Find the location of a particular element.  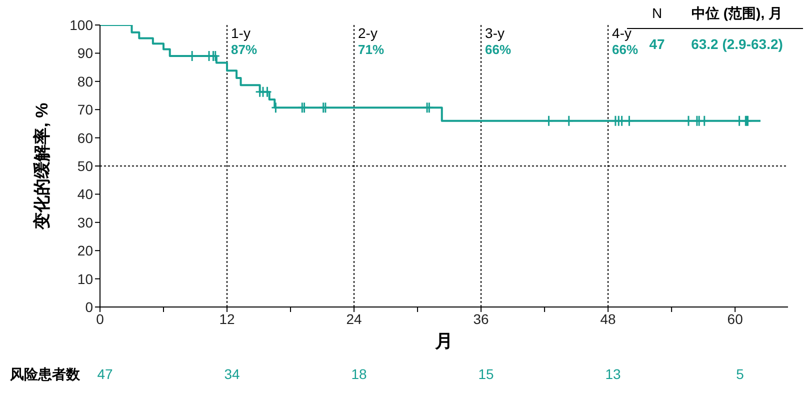

text: 5 is located at coordinates (740, 374).